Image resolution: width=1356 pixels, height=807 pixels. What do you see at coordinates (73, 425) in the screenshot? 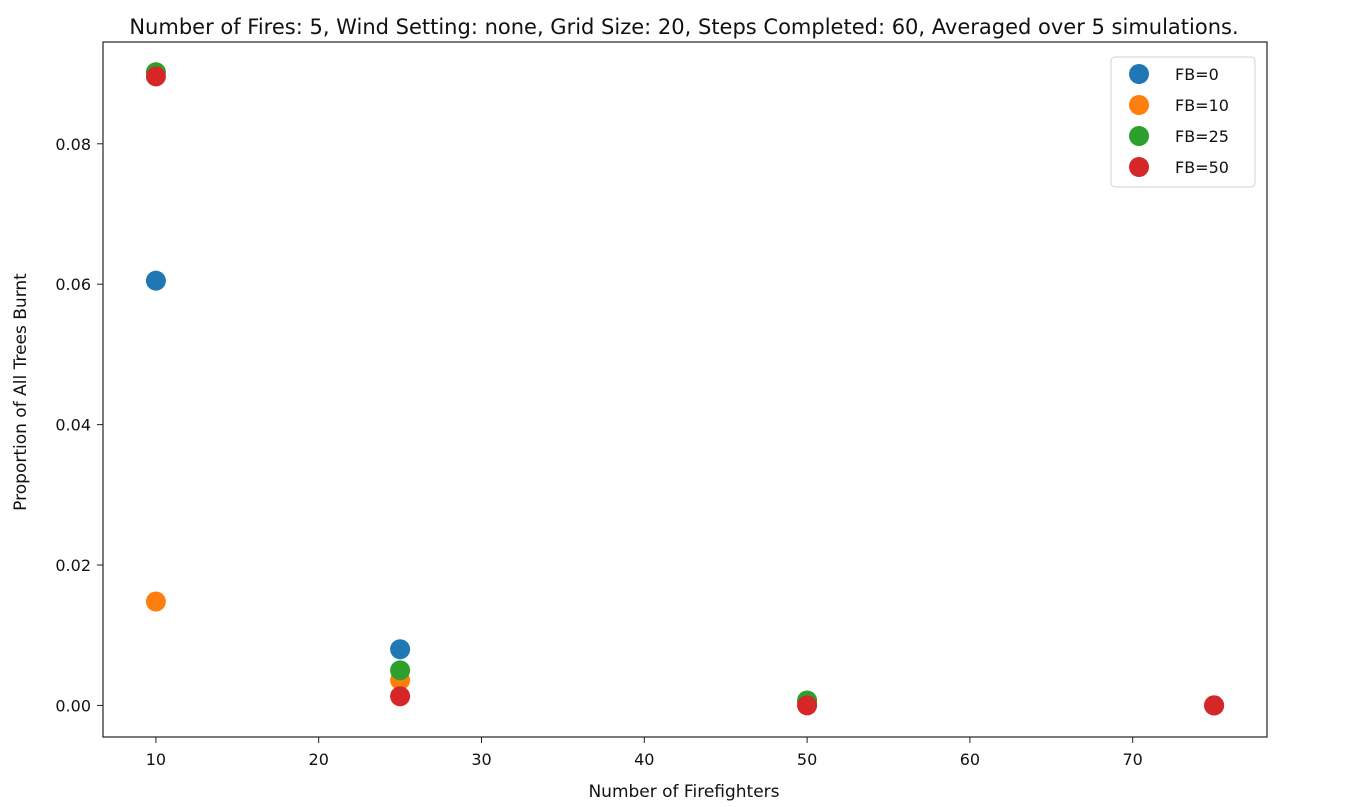
I see `y-tick-label: 0.04` at bounding box center [73, 425].